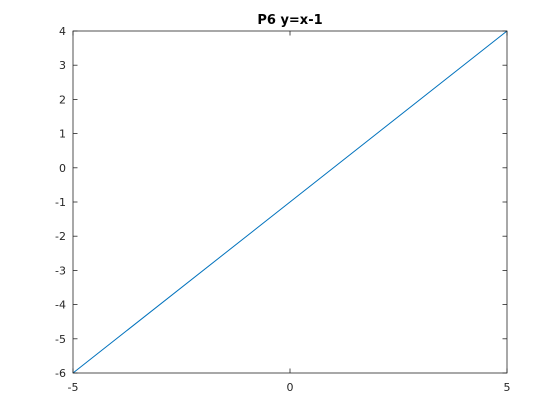 The width and height of the screenshot is (560, 420). I want to click on y-tick-label: 3, so click(62, 65).